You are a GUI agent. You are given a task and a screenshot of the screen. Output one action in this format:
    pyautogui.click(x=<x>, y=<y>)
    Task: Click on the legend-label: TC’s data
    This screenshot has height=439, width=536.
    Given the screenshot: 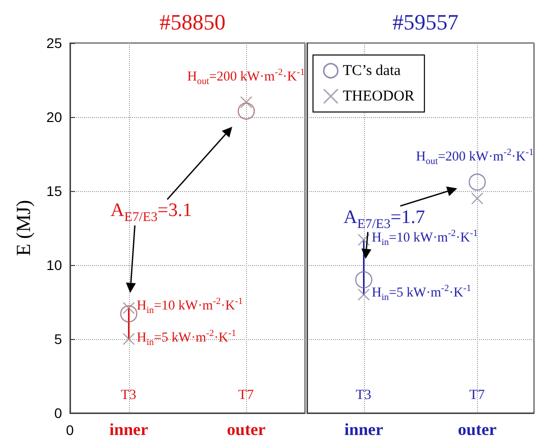 What is the action you would take?
    pyautogui.click(x=371, y=70)
    